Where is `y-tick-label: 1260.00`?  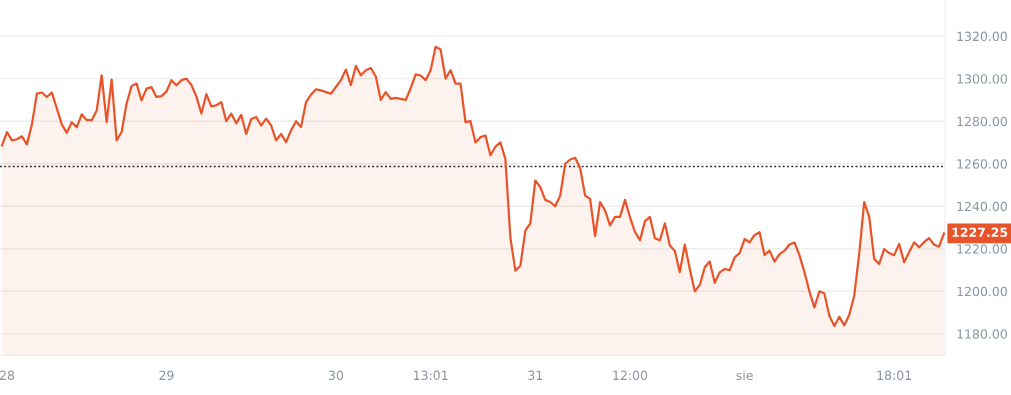
y-tick-label: 1260.00 is located at coordinates (982, 164).